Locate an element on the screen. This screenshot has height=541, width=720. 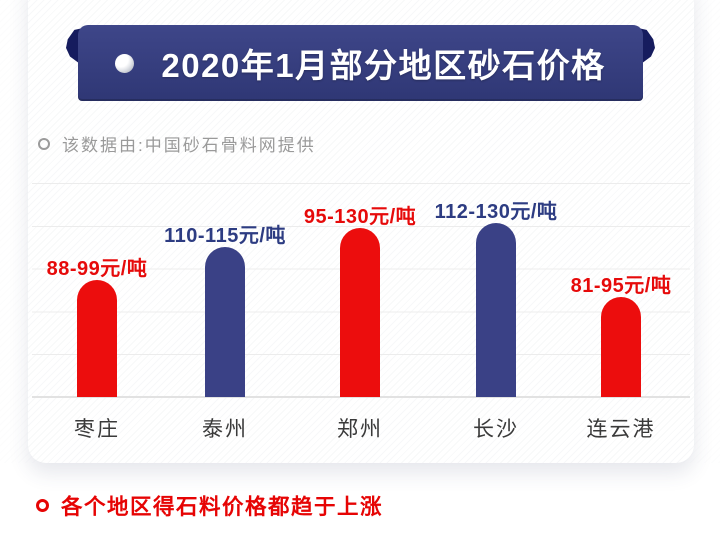
sphere-bullet-icon is located at coordinates (125, 63).